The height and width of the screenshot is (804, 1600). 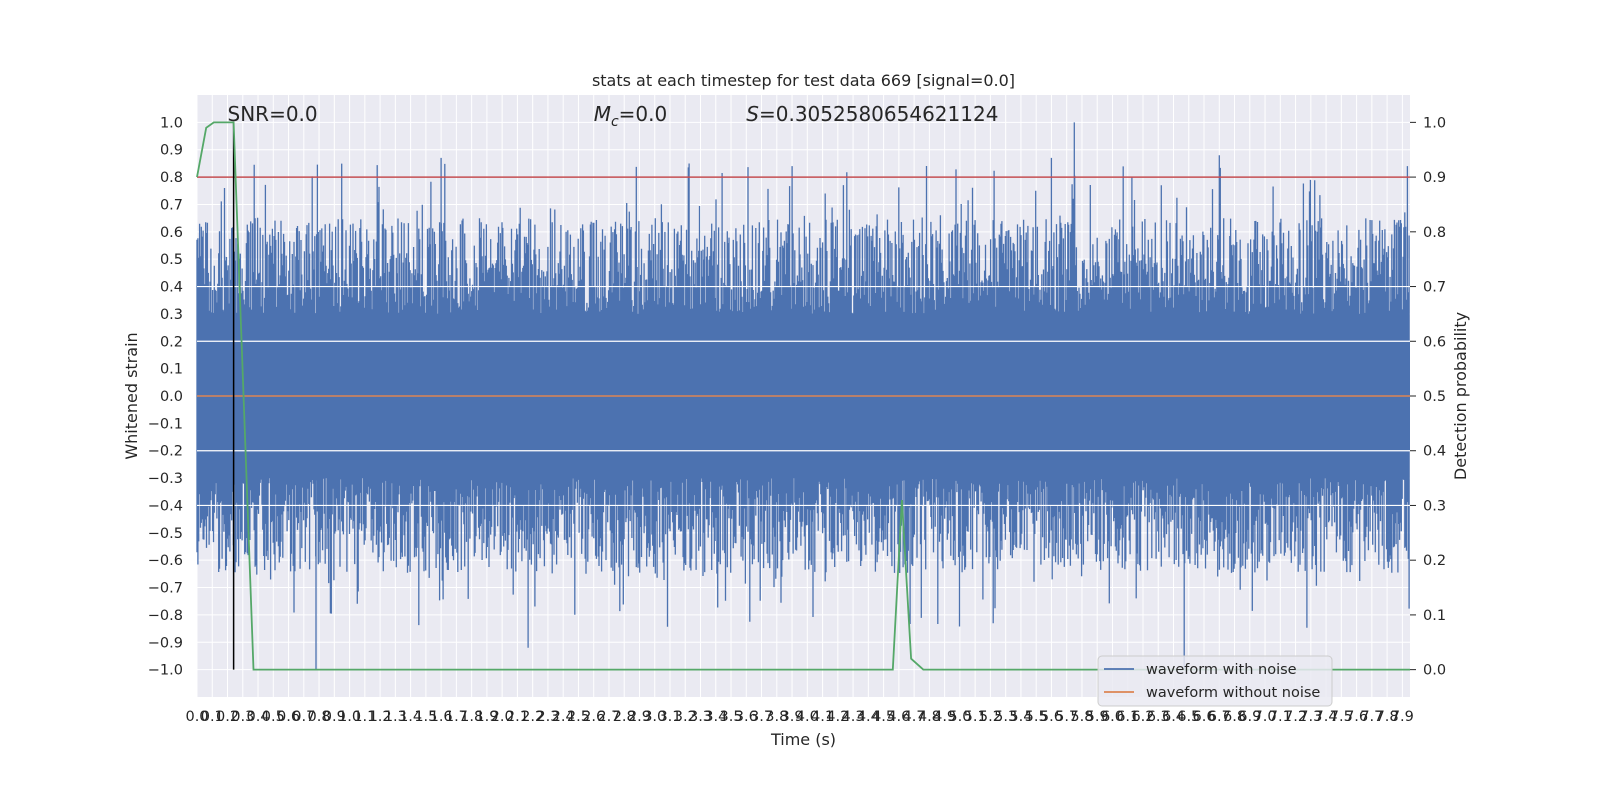 What do you see at coordinates (643, 114) in the screenshot?
I see `mc-value: =0.0` at bounding box center [643, 114].